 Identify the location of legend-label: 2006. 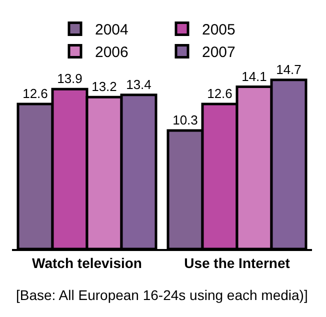
(111, 53).